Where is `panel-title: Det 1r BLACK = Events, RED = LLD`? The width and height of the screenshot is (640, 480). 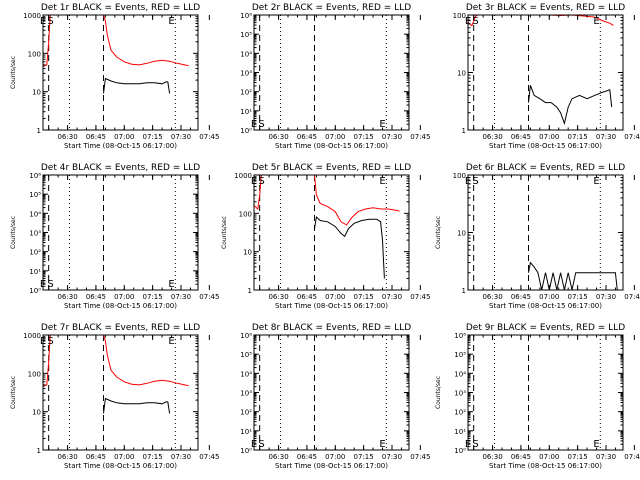 panel-title: Det 1r BLACK = Events, RED = LLD is located at coordinates (120, 8).